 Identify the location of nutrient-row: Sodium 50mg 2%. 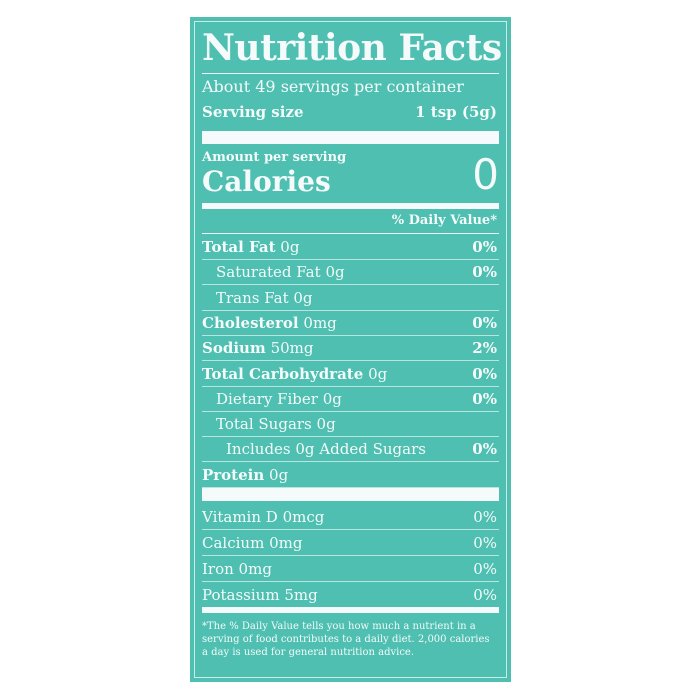
(350, 349).